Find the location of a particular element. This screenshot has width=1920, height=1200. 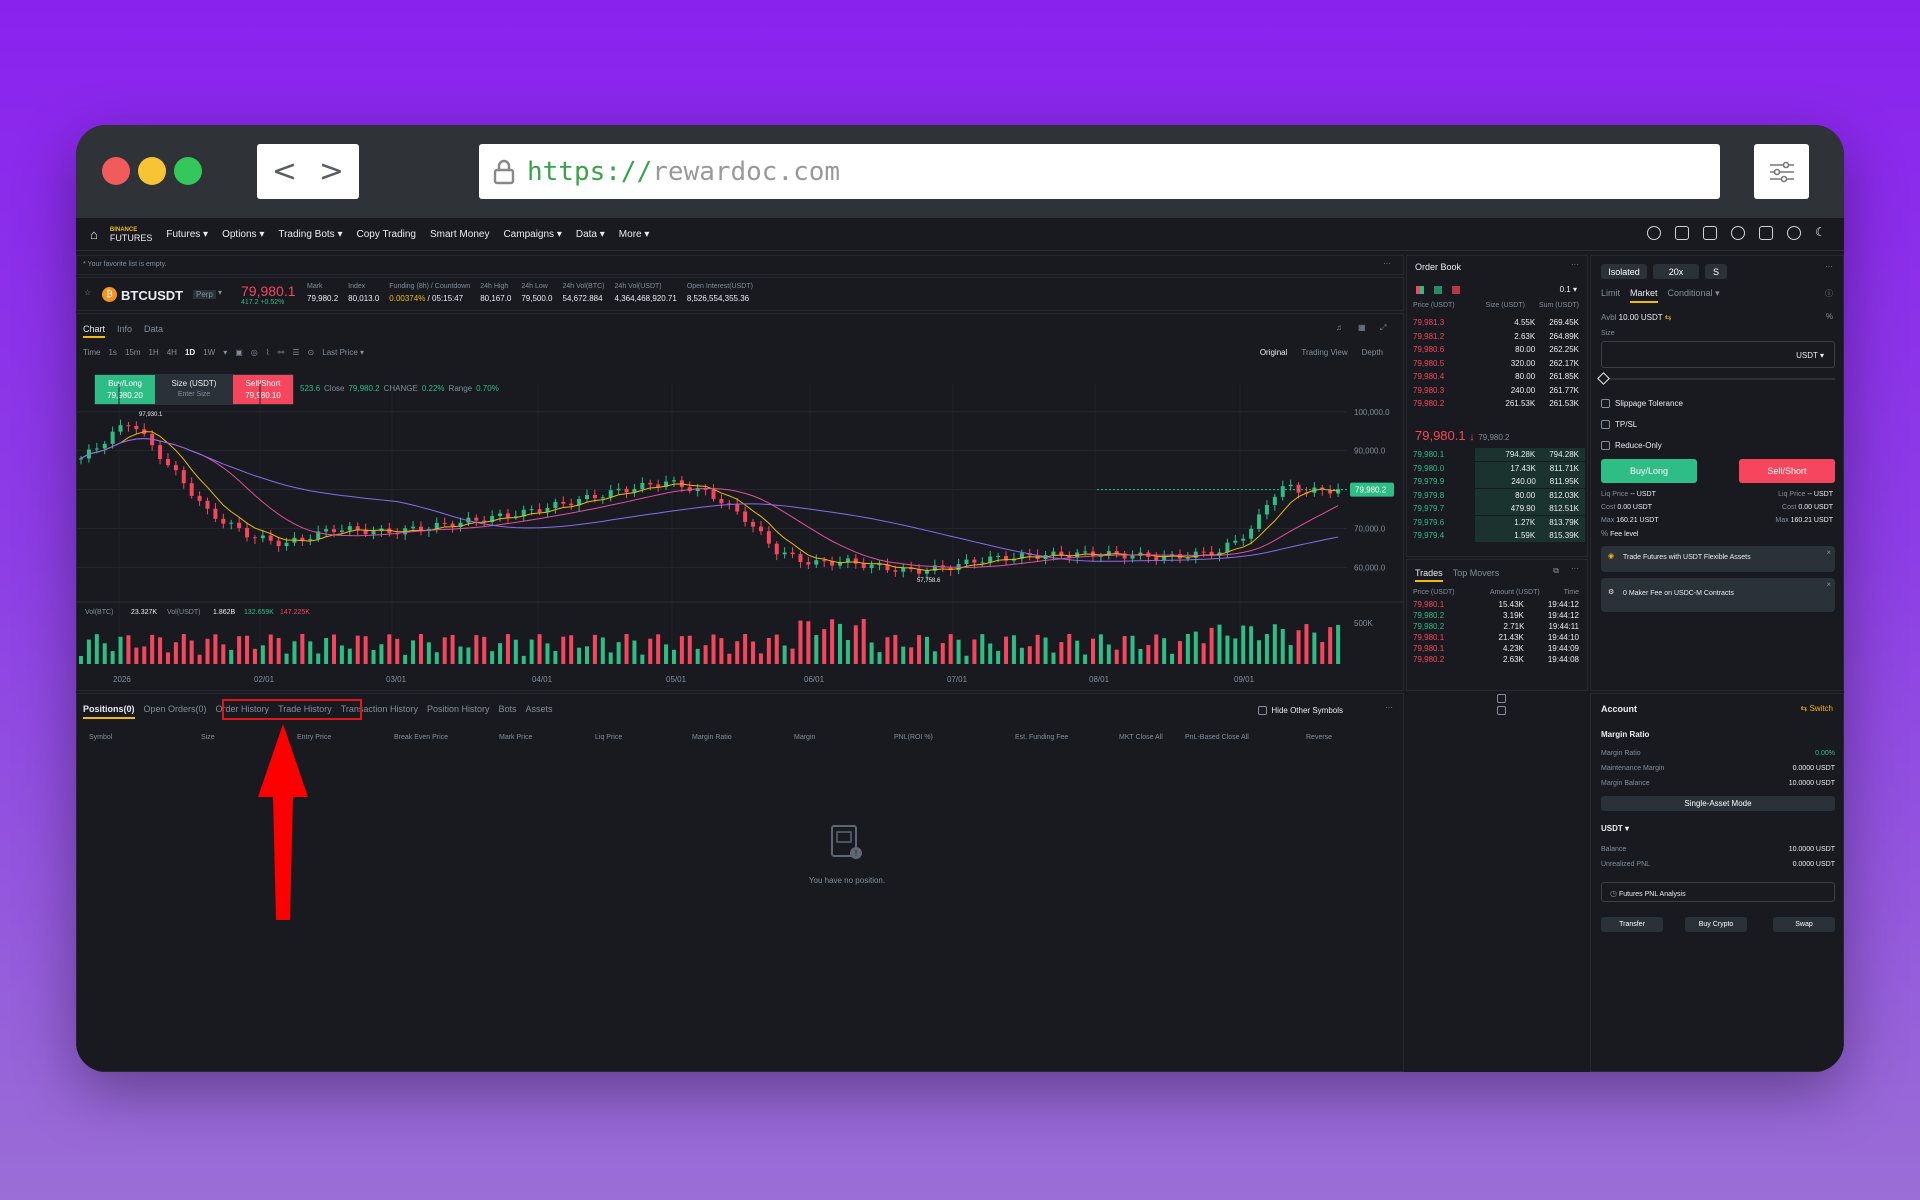

sell-short-button: Sell/Short is located at coordinates (1787, 471).